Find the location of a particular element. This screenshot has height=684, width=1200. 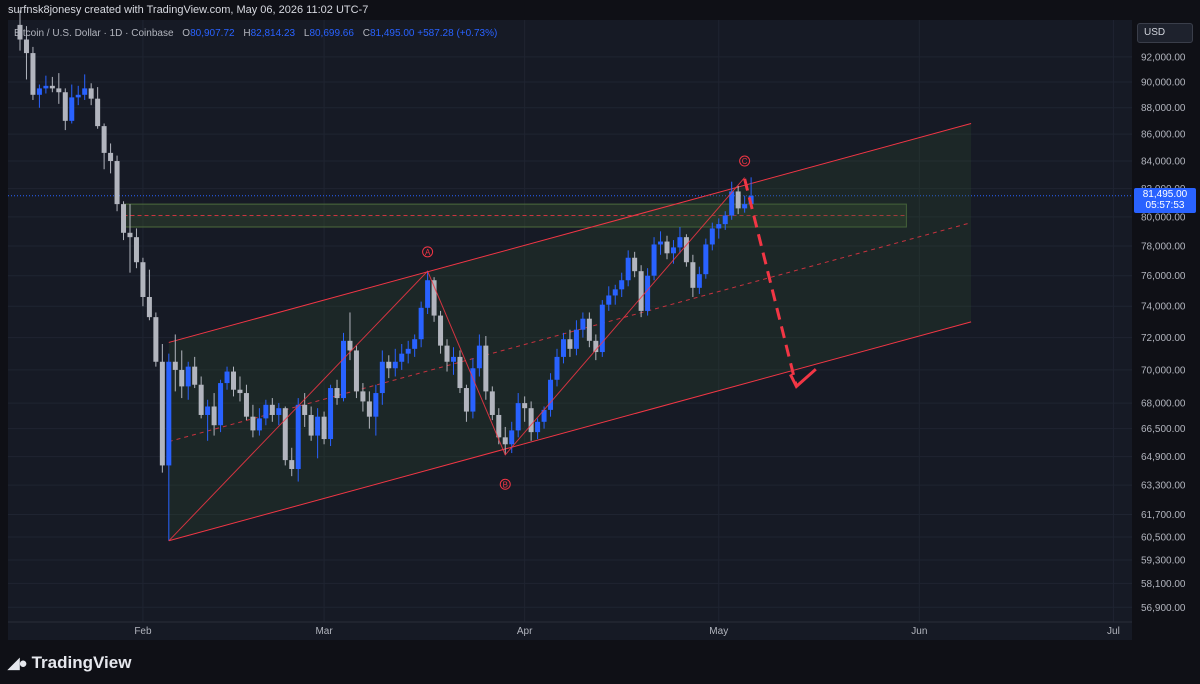

price-tick-label: 61,700.00 is located at coordinates (1163, 515).